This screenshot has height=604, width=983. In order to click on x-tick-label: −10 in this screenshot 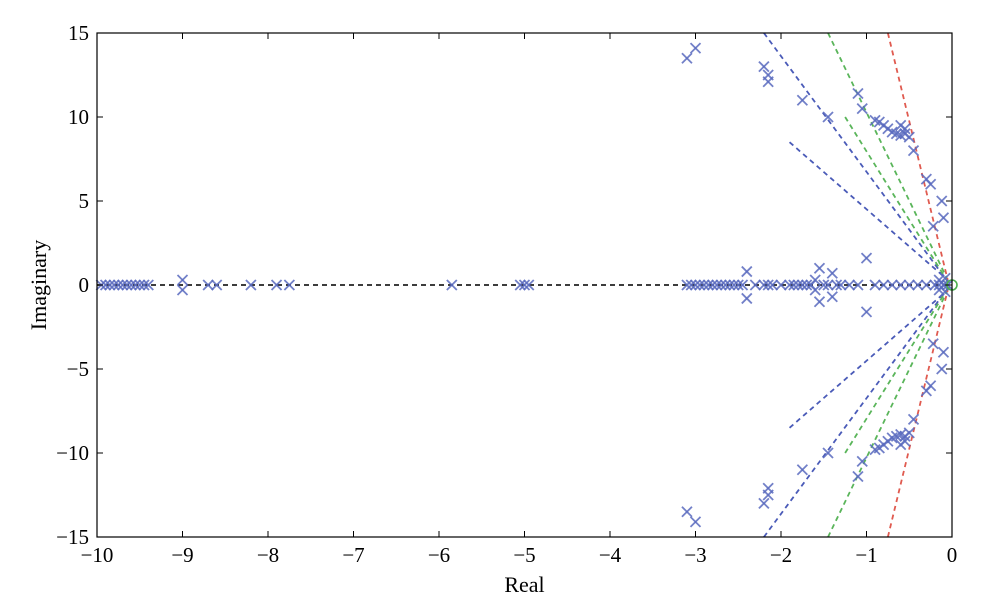, I will do `click(97, 555)`.